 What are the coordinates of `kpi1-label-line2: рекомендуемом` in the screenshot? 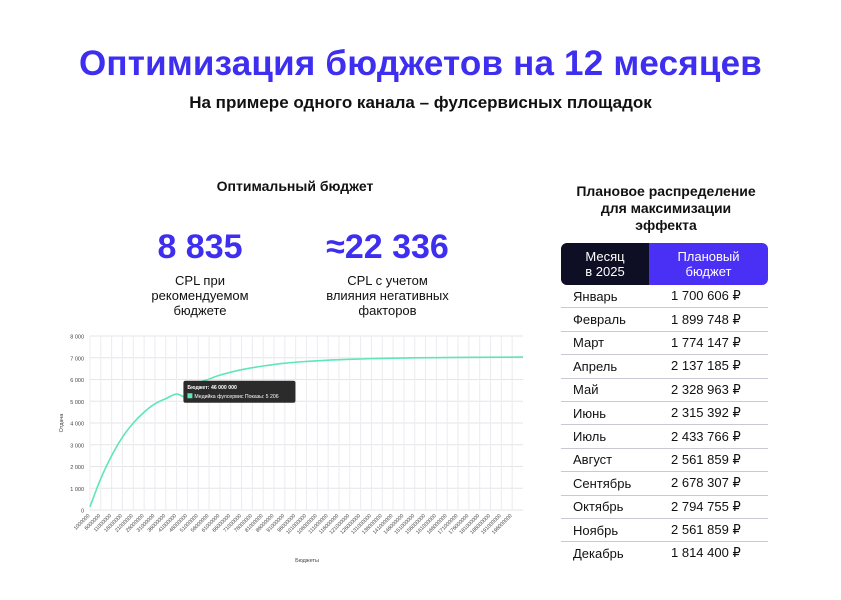 It's located at (200, 295).